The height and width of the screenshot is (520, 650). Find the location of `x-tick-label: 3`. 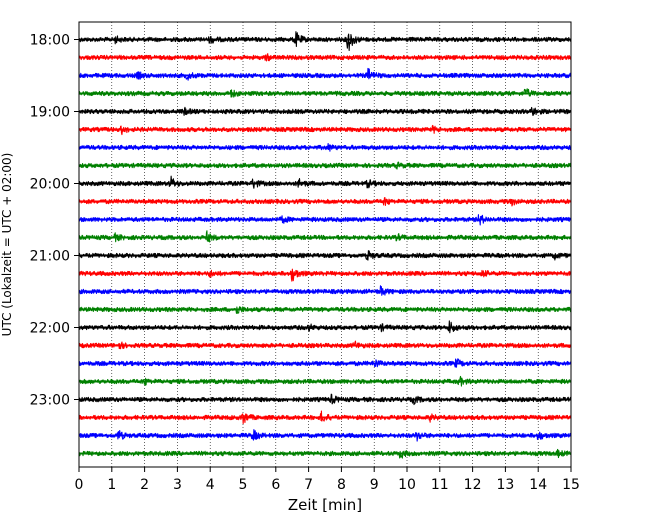

x-tick-label: 3 is located at coordinates (177, 485).